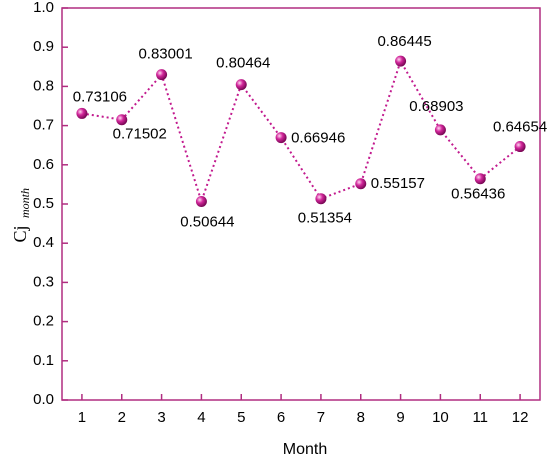 The height and width of the screenshot is (465, 550). Describe the element at coordinates (100, 96) in the screenshot. I see `data-label: 0.73106` at that location.